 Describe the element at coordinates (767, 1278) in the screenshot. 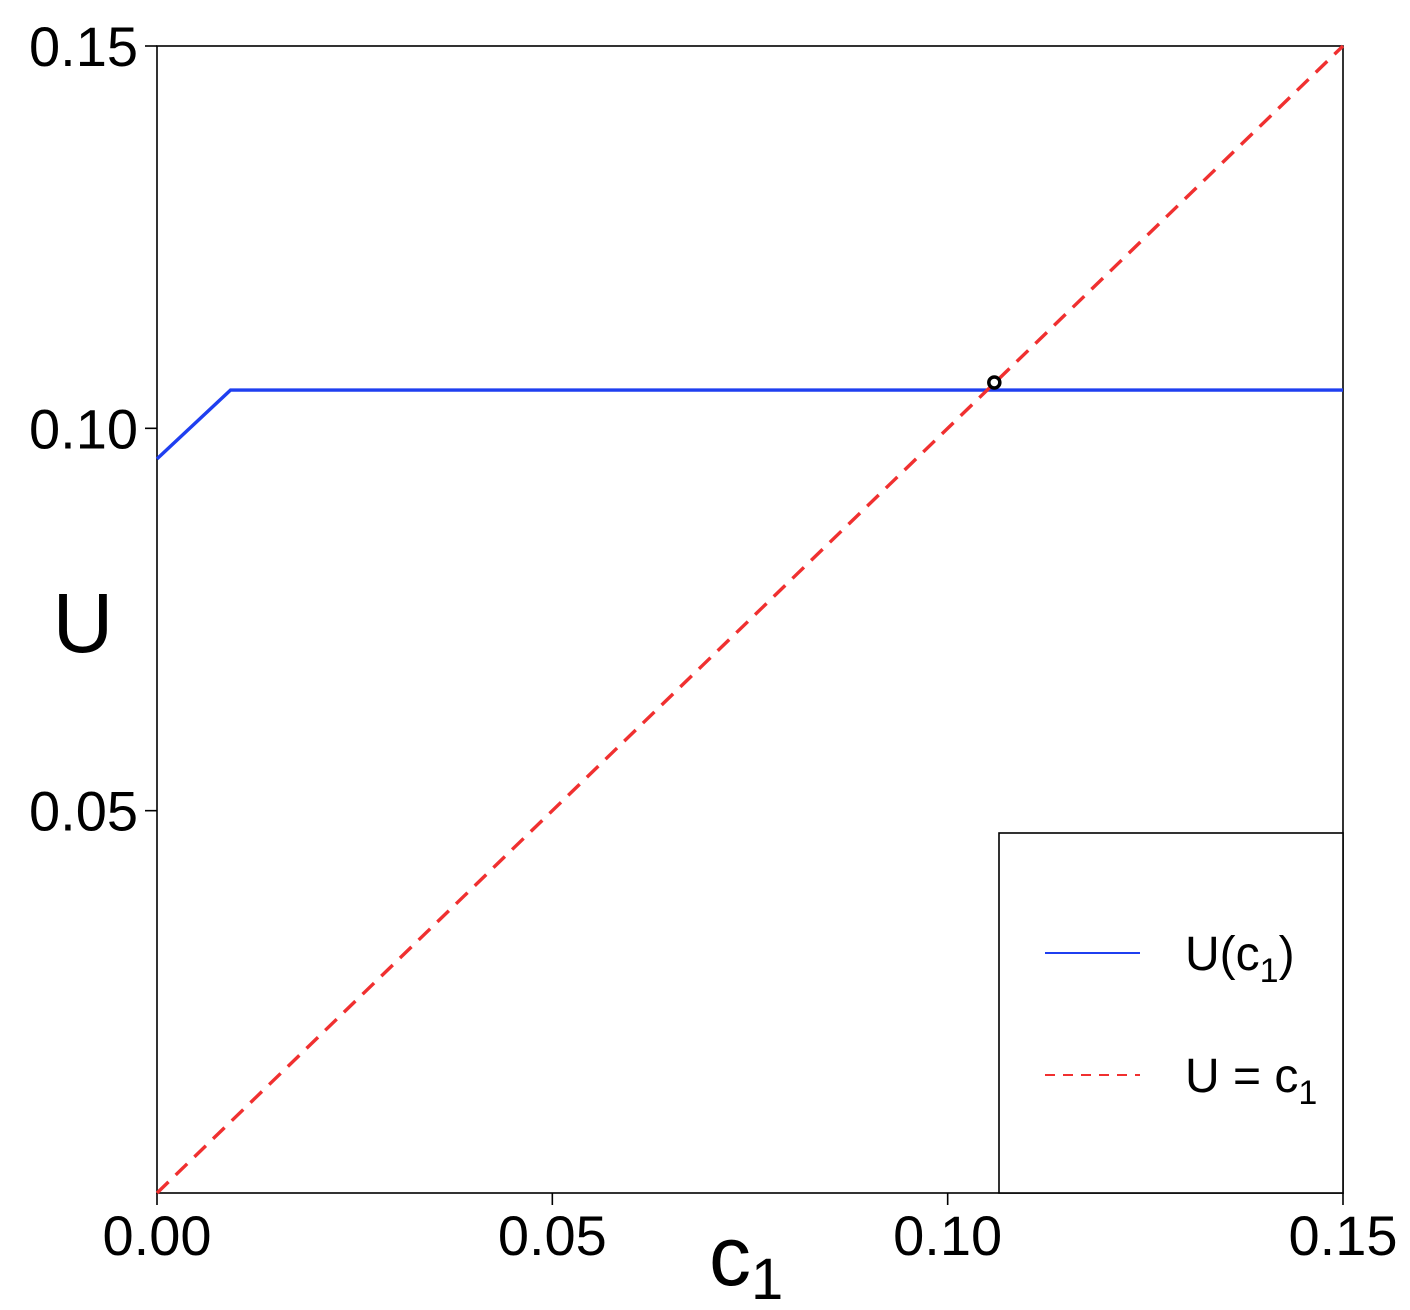

I see `x-axis-title-subscript: 1` at that location.